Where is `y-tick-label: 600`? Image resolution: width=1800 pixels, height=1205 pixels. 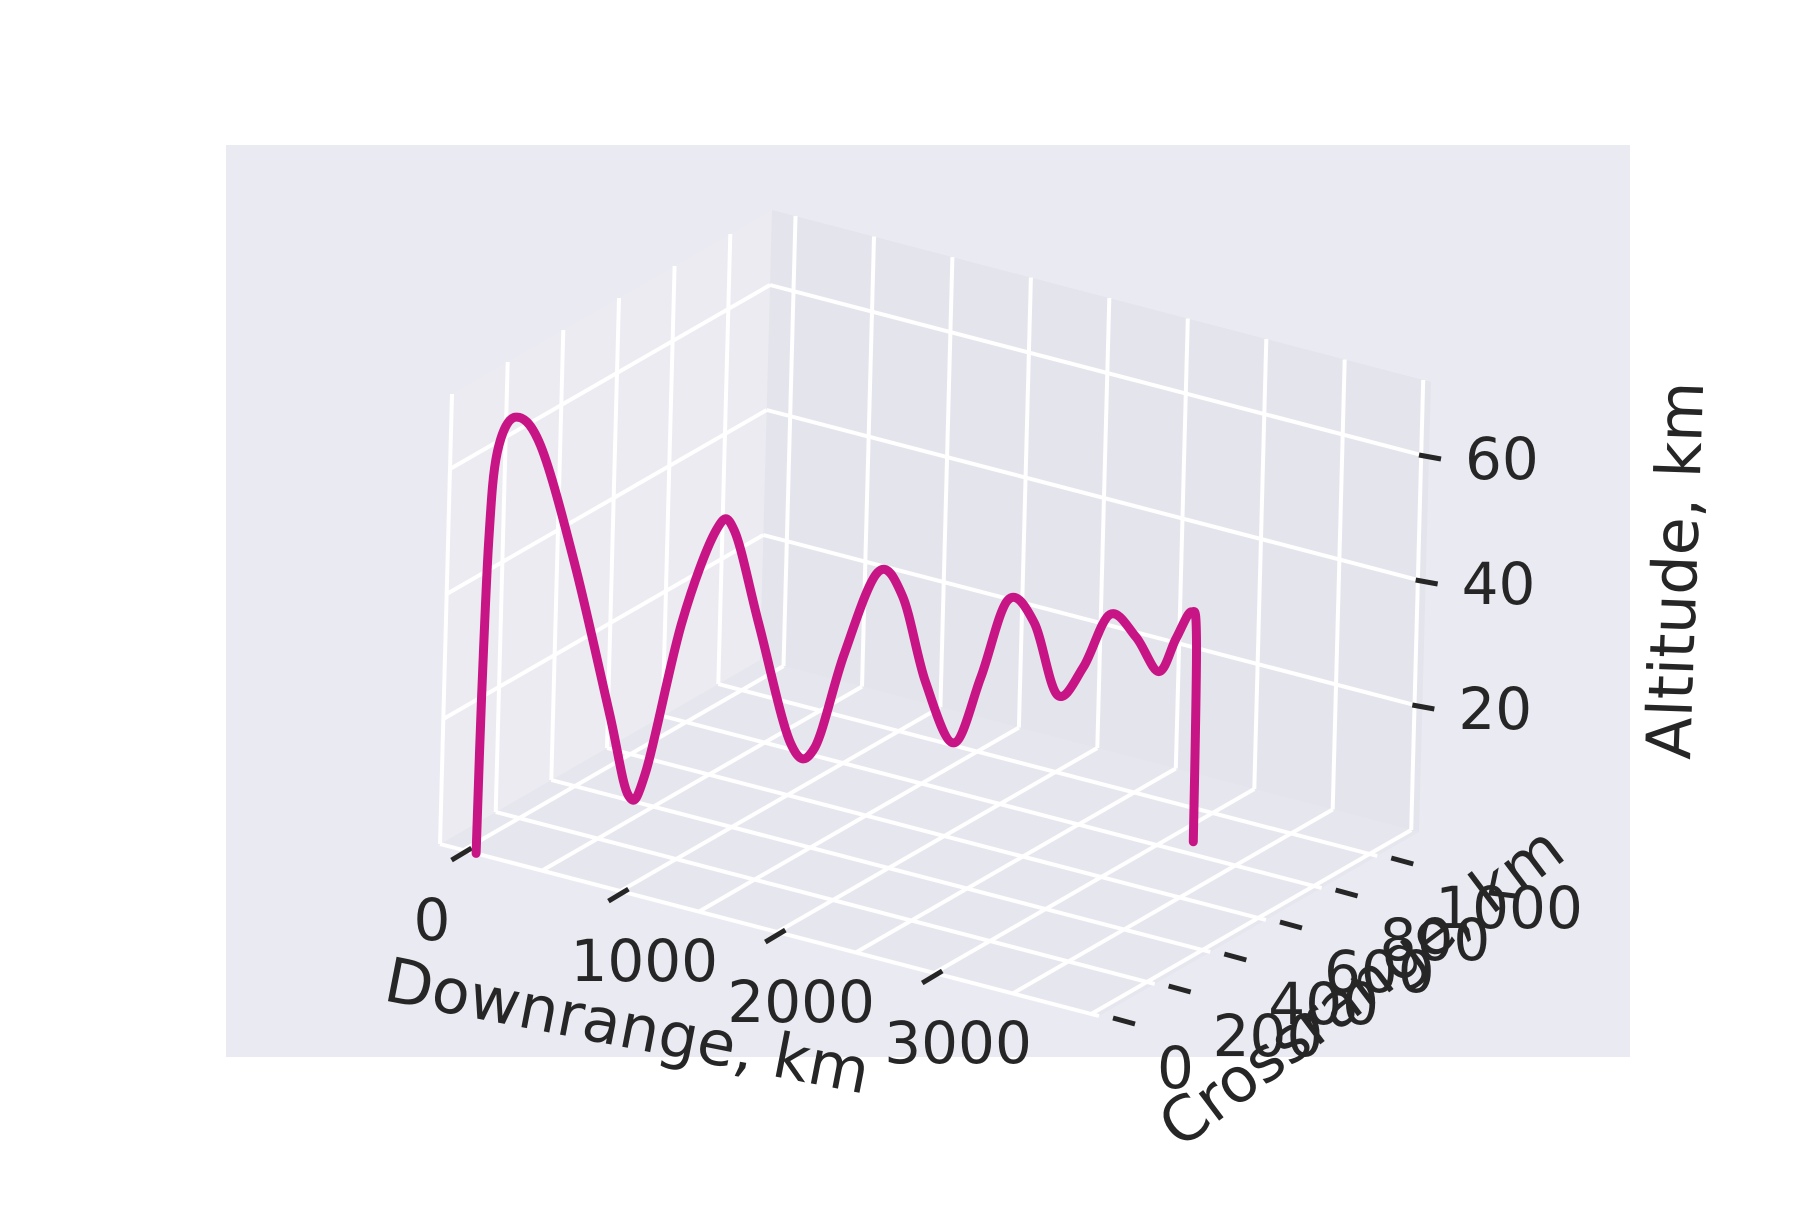
y-tick-label: 600 is located at coordinates (1379, 972).